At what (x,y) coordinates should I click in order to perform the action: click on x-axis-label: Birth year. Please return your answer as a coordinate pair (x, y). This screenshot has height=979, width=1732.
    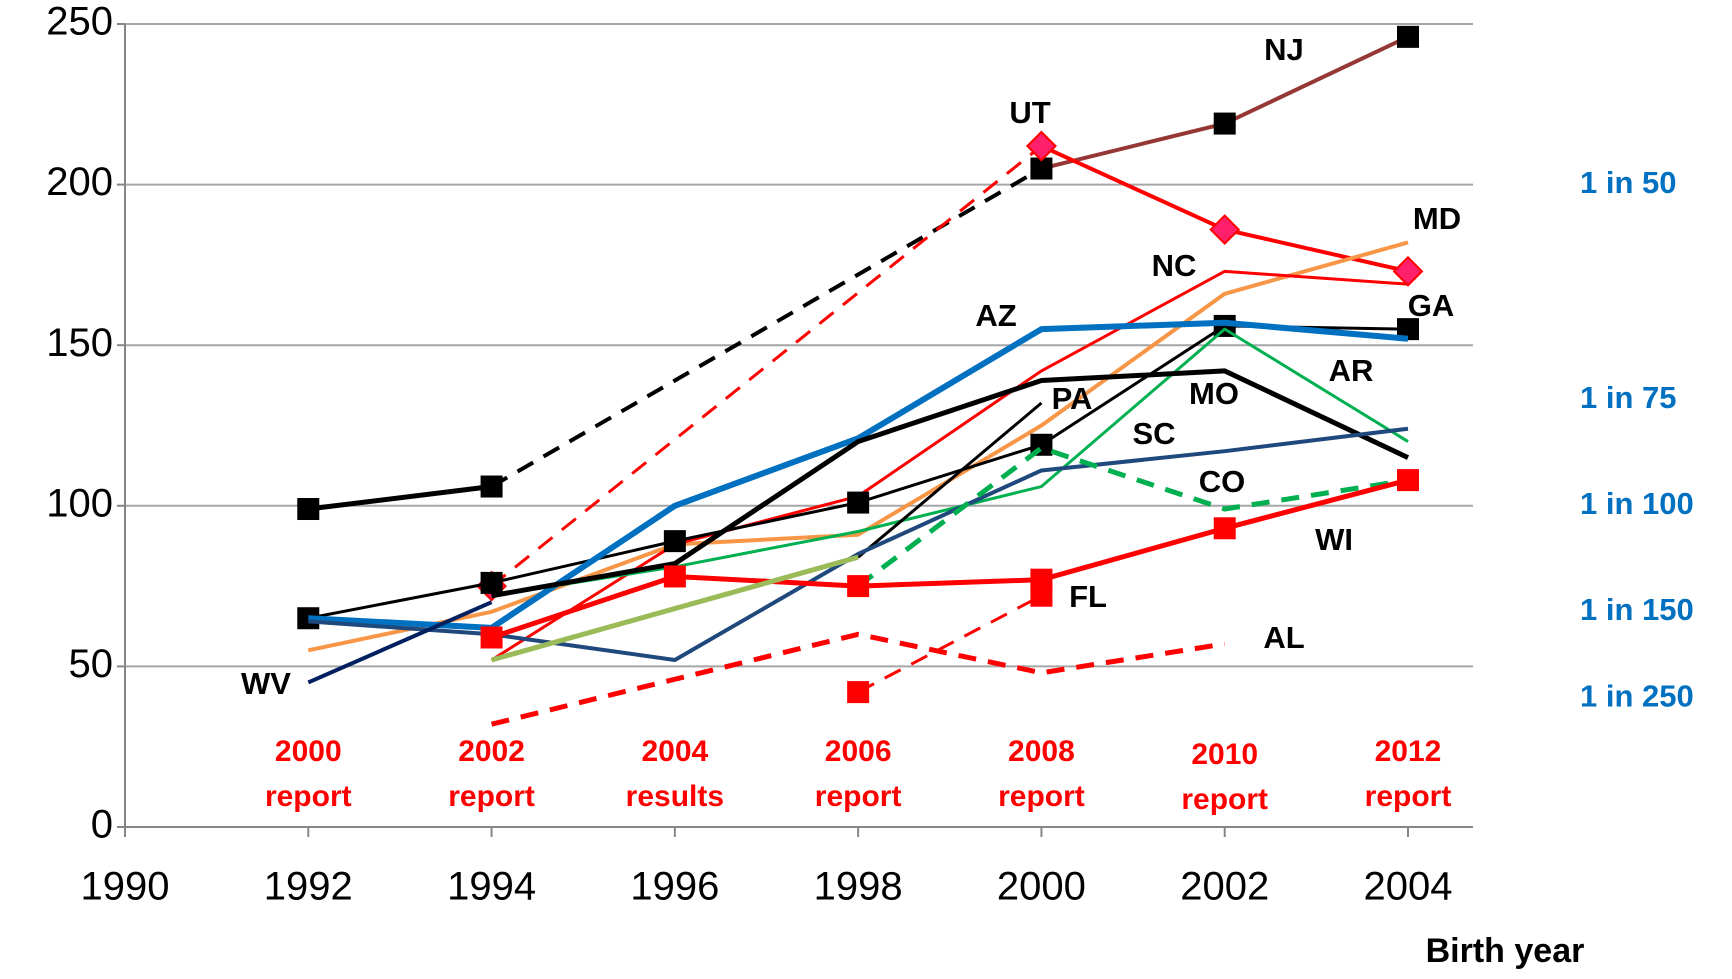
    Looking at the image, I should click on (1505, 951).